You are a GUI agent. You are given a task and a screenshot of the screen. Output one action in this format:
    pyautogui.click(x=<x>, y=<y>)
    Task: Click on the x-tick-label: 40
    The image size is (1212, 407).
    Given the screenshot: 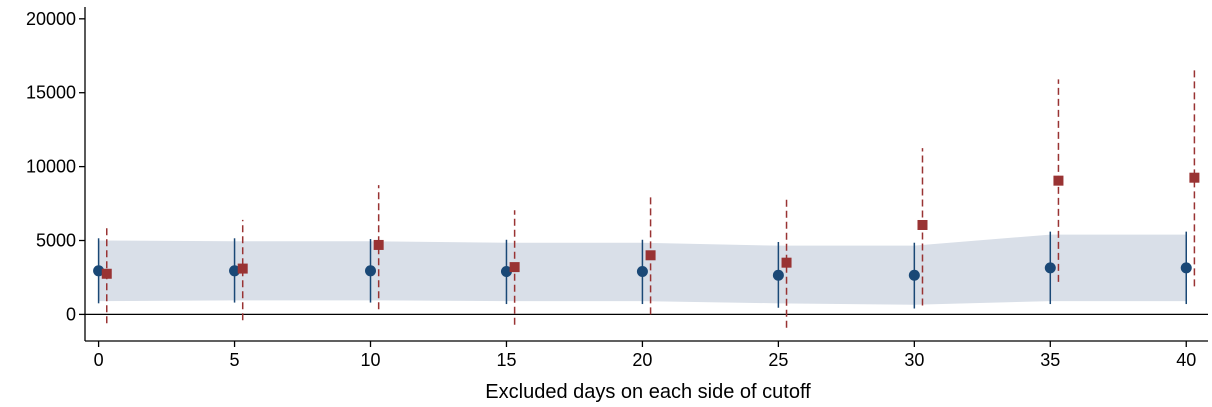 What is the action you would take?
    pyautogui.click(x=1186, y=360)
    